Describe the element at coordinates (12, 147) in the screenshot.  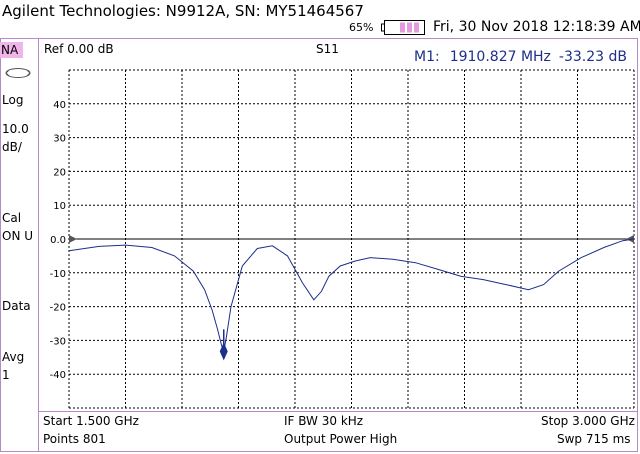
I see `scale-unit: dB/` at that location.